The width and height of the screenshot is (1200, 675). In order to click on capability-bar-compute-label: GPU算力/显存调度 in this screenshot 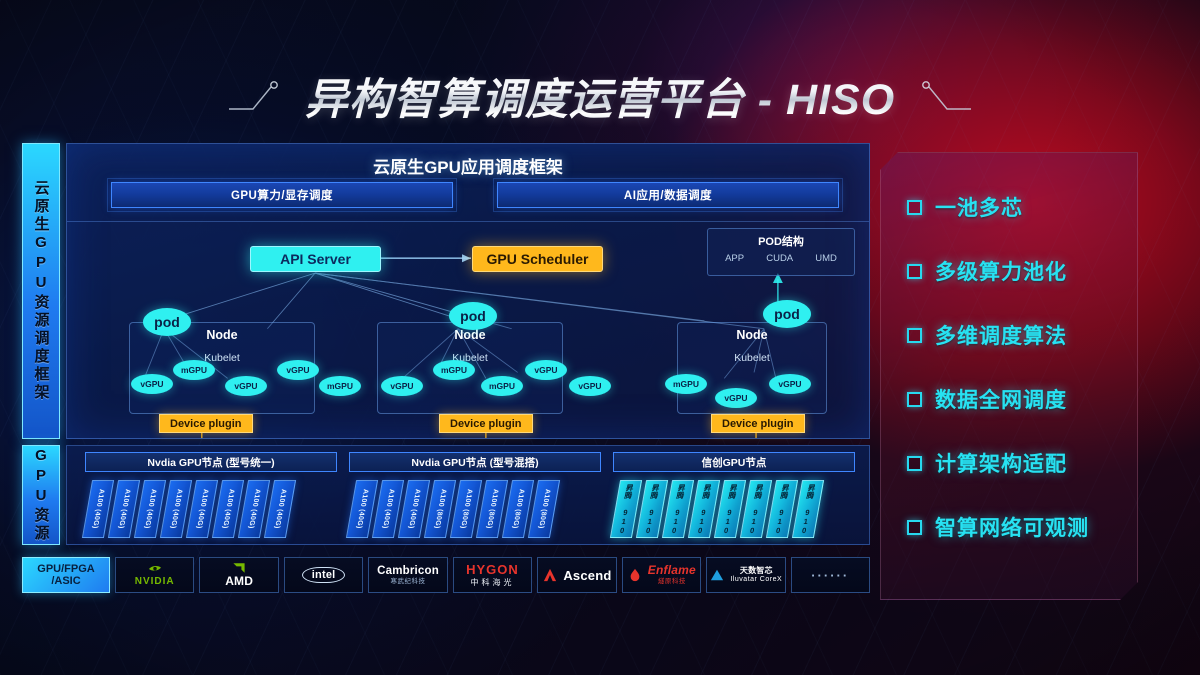, I will do `click(282, 196)`.